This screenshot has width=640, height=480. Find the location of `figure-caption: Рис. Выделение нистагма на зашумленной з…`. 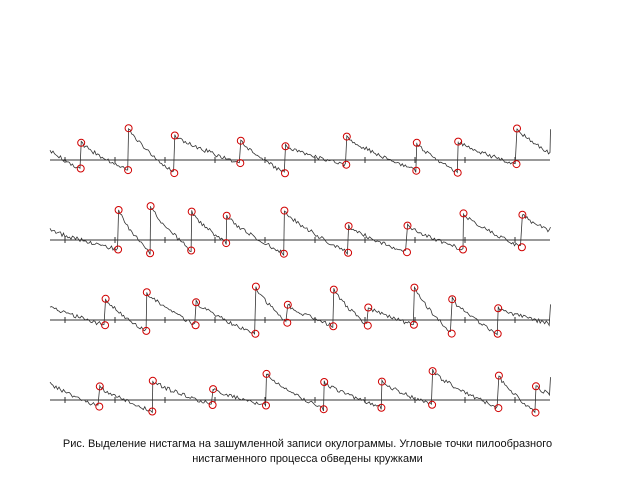

figure-caption: Рис. Выделение нистагма на зашумленной з… is located at coordinates (307, 452).